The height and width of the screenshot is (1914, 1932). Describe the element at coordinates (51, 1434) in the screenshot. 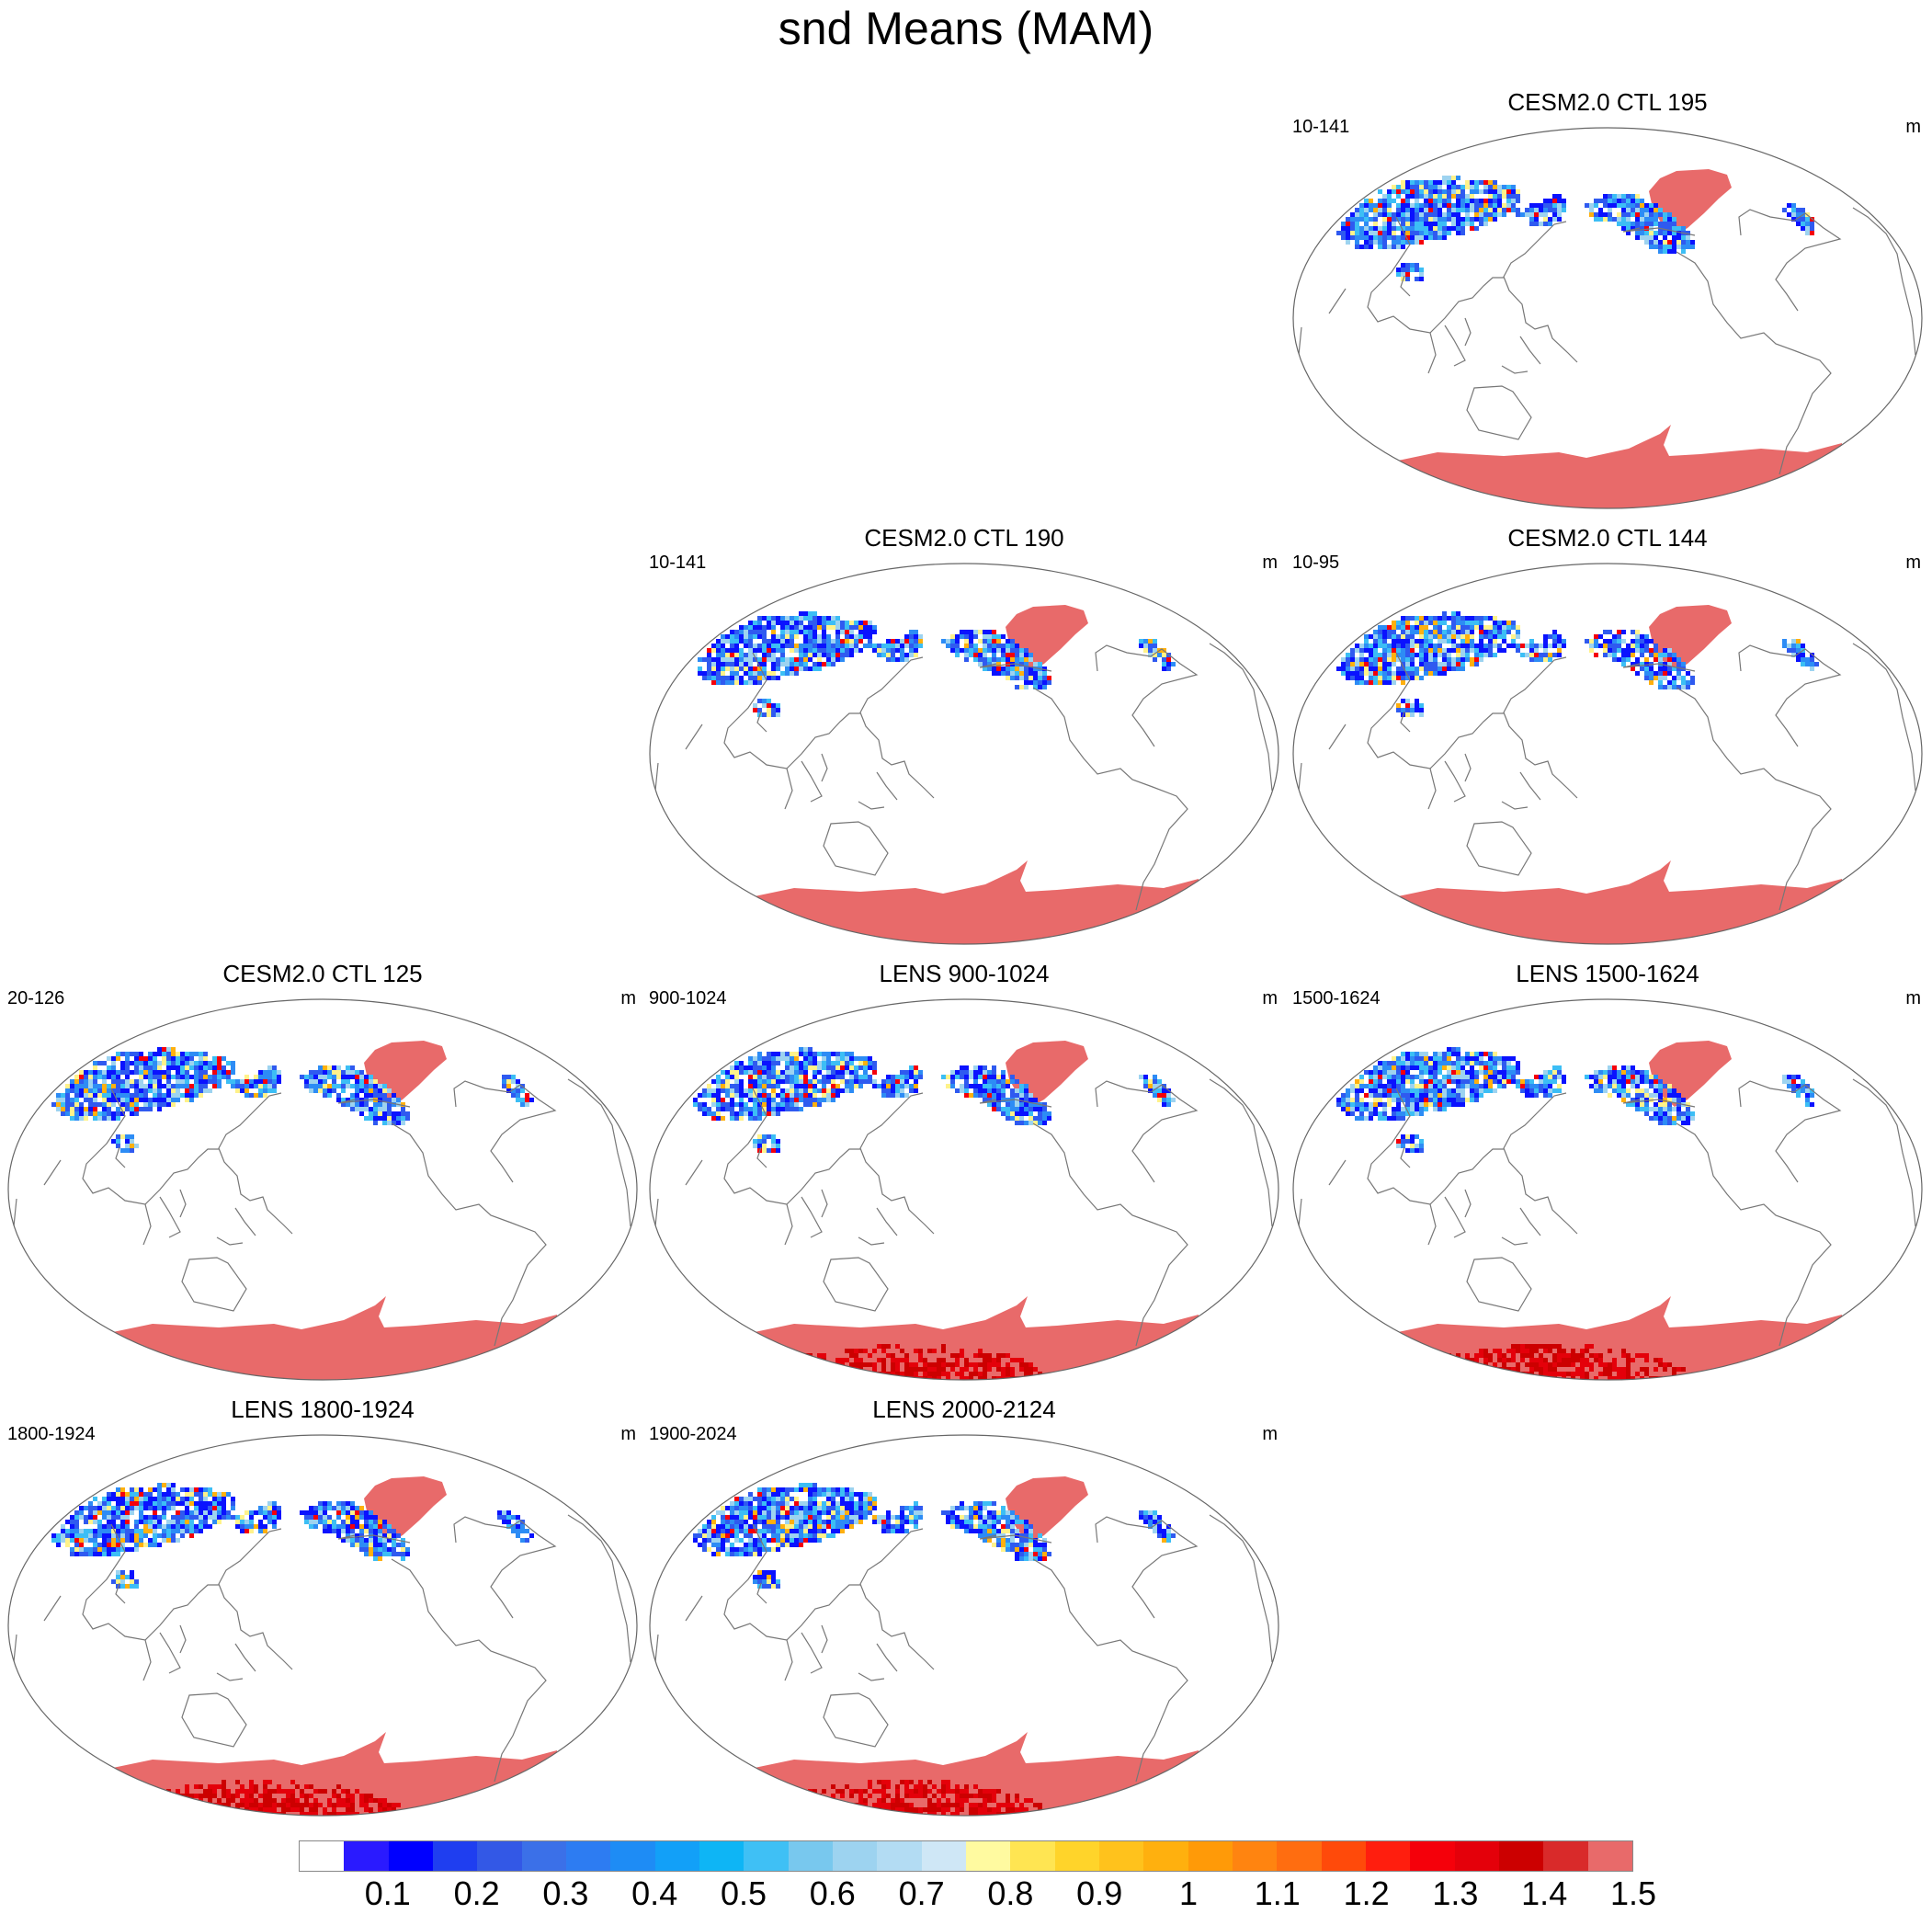

I see `panel-range: 1800-1924` at that location.